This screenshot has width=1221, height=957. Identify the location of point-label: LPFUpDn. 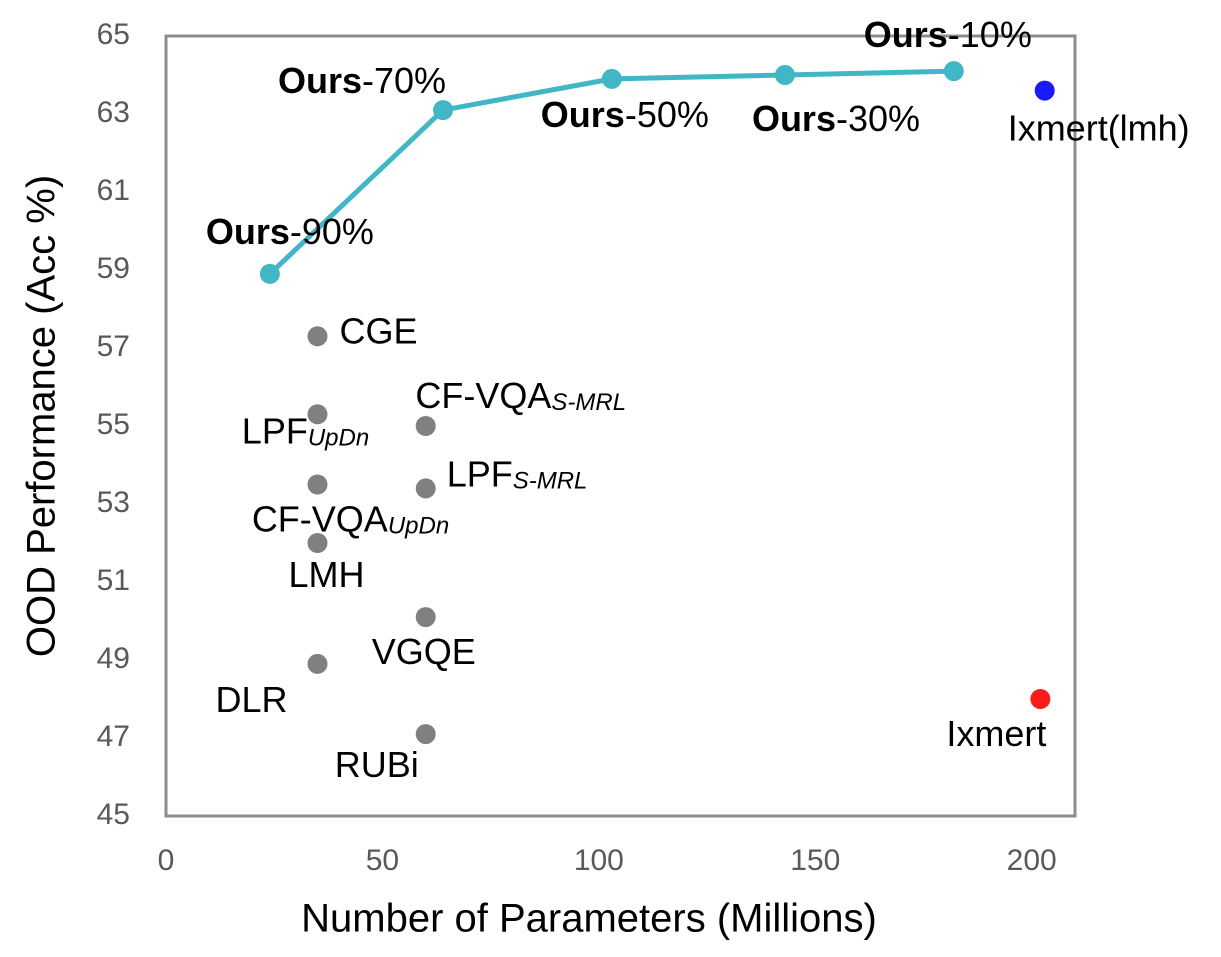
(305, 431).